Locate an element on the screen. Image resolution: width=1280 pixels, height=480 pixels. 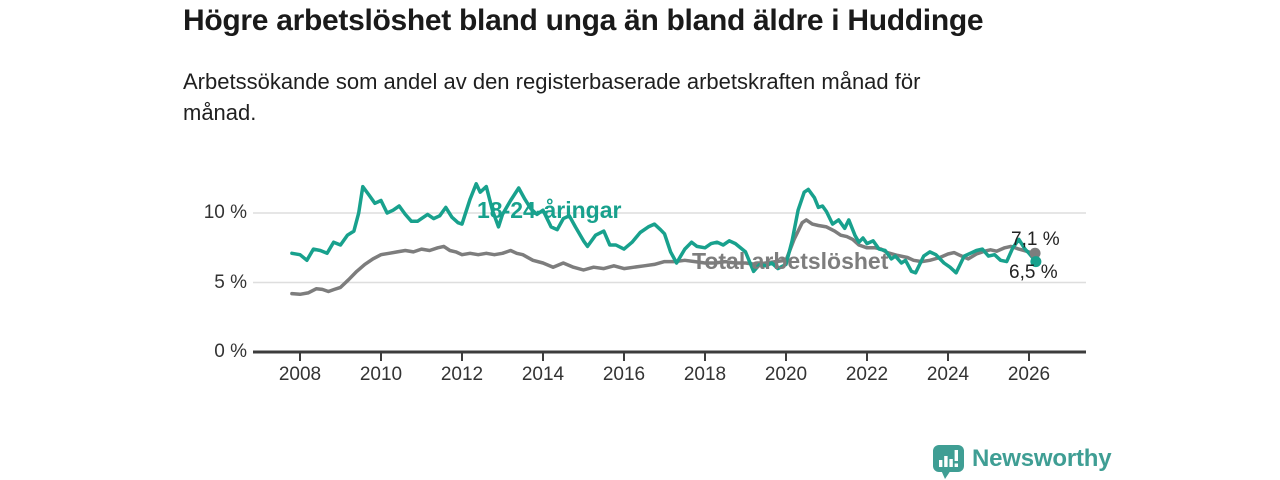
end-value-total: 7,1 % is located at coordinates (1035, 239).